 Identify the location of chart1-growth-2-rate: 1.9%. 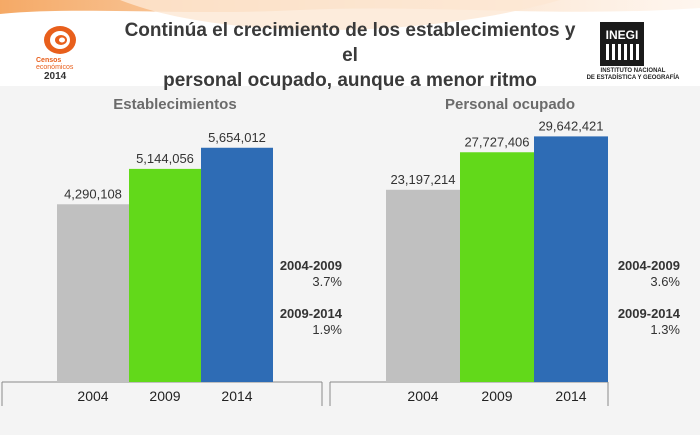
(327, 329).